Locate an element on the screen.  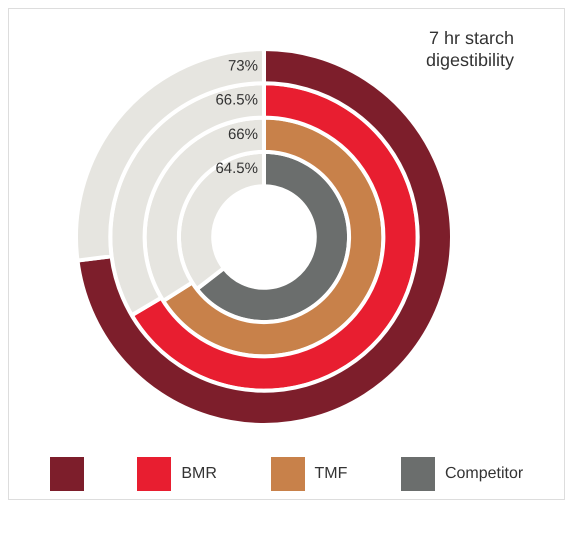
legend-label: TMF is located at coordinates (331, 473).